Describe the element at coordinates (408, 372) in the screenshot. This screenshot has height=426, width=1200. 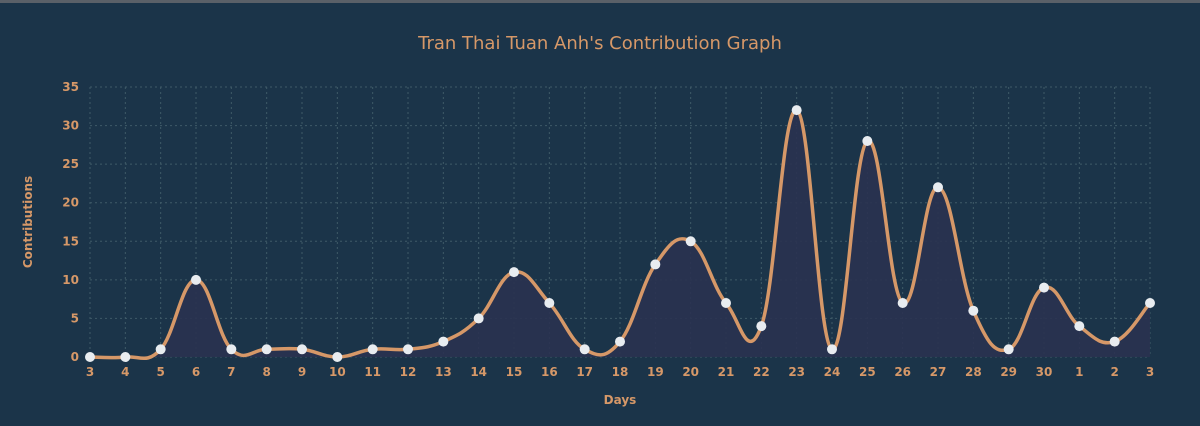
I see `x-tick-label: 12` at that location.